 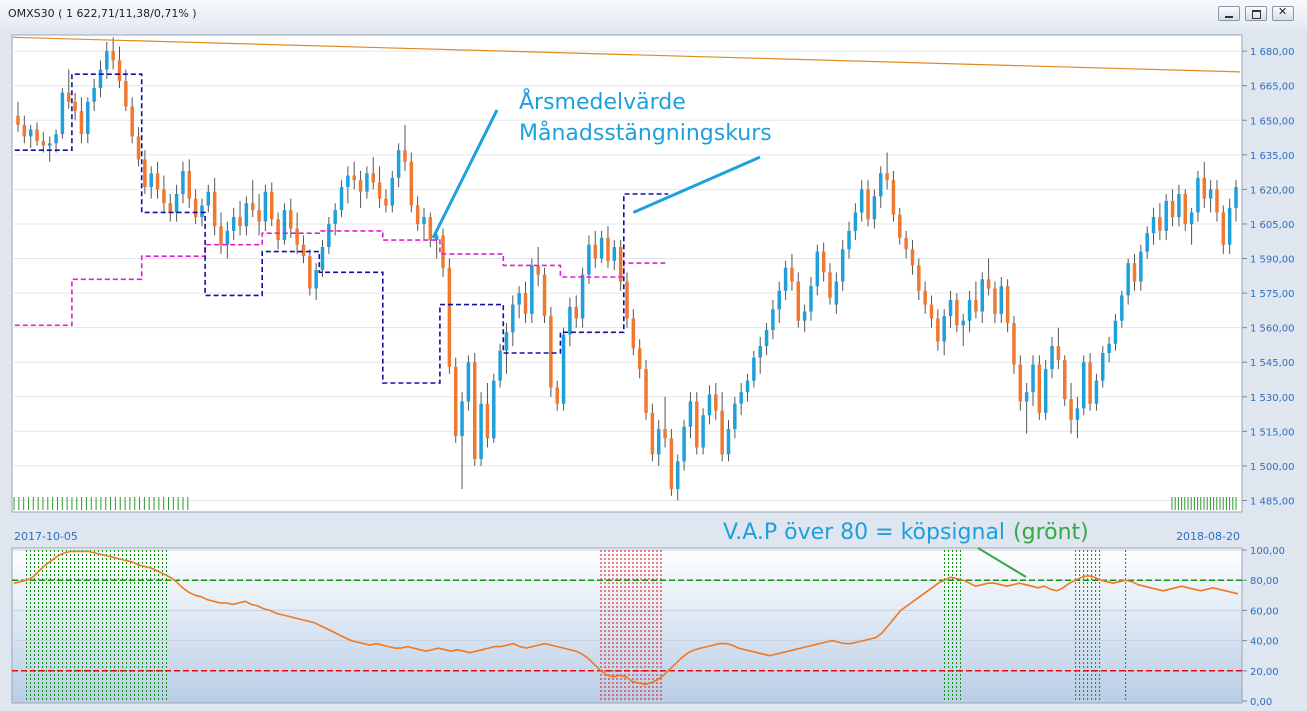 I want to click on annotation-vap-main: V.A.P över 80 = köpsignal, so click(x=864, y=532).